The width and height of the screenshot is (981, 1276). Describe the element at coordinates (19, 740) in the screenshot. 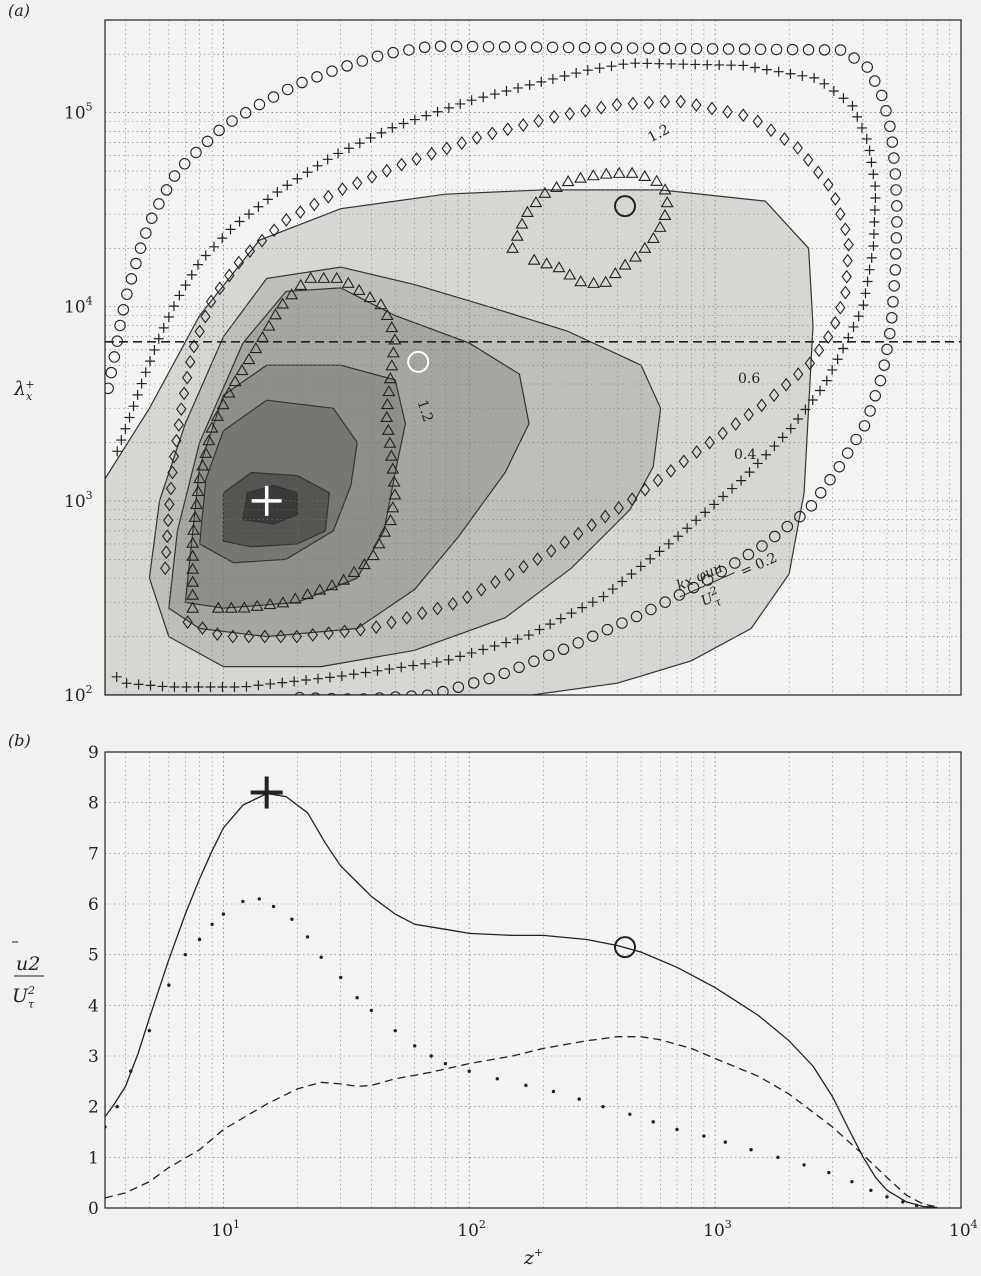

I see `panel-b-label: (b)` at that location.